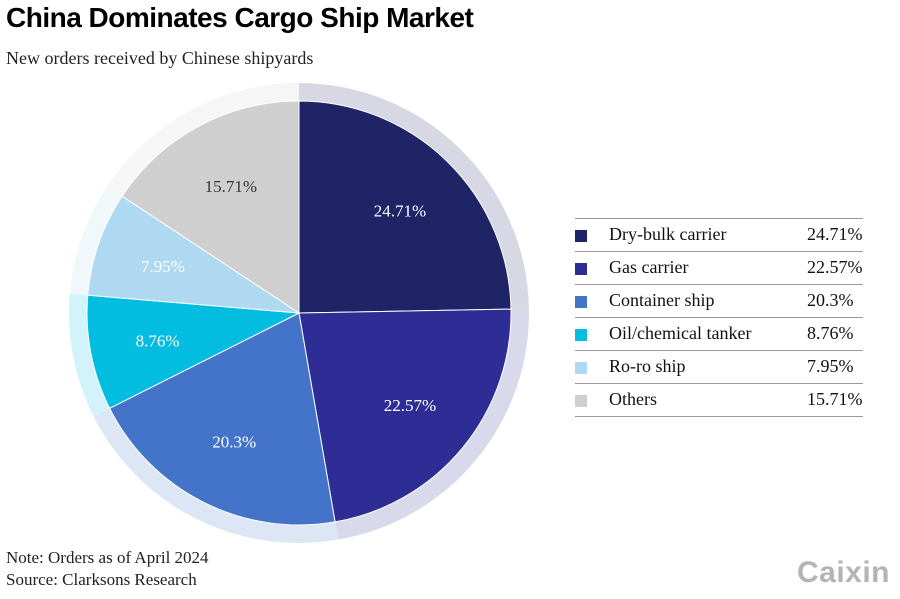 This screenshot has height=599, width=900. What do you see at coordinates (410, 405) in the screenshot?
I see `pie-data-label-gas-carrier: 22.57%` at bounding box center [410, 405].